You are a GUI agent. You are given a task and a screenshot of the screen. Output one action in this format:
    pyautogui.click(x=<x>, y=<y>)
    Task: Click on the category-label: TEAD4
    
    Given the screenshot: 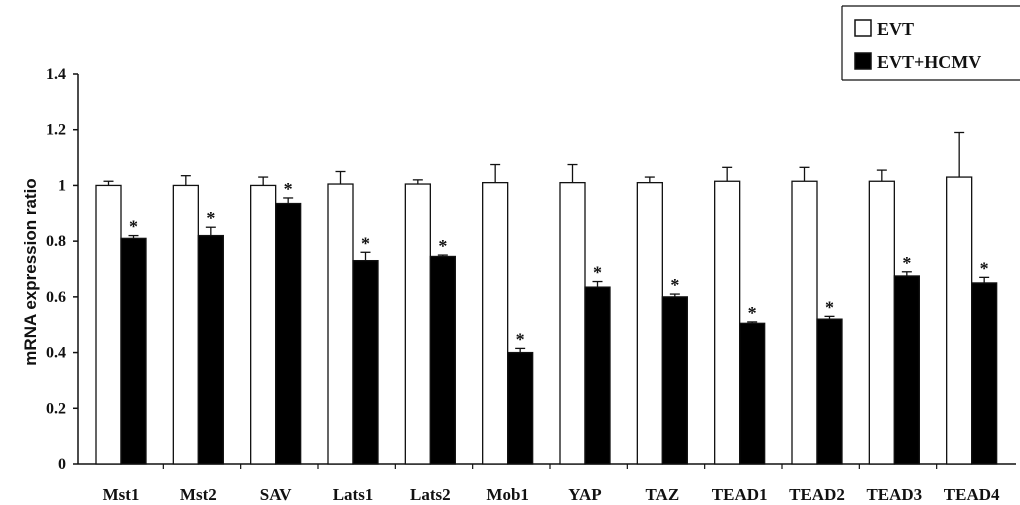 What is the action you would take?
    pyautogui.click(x=972, y=494)
    